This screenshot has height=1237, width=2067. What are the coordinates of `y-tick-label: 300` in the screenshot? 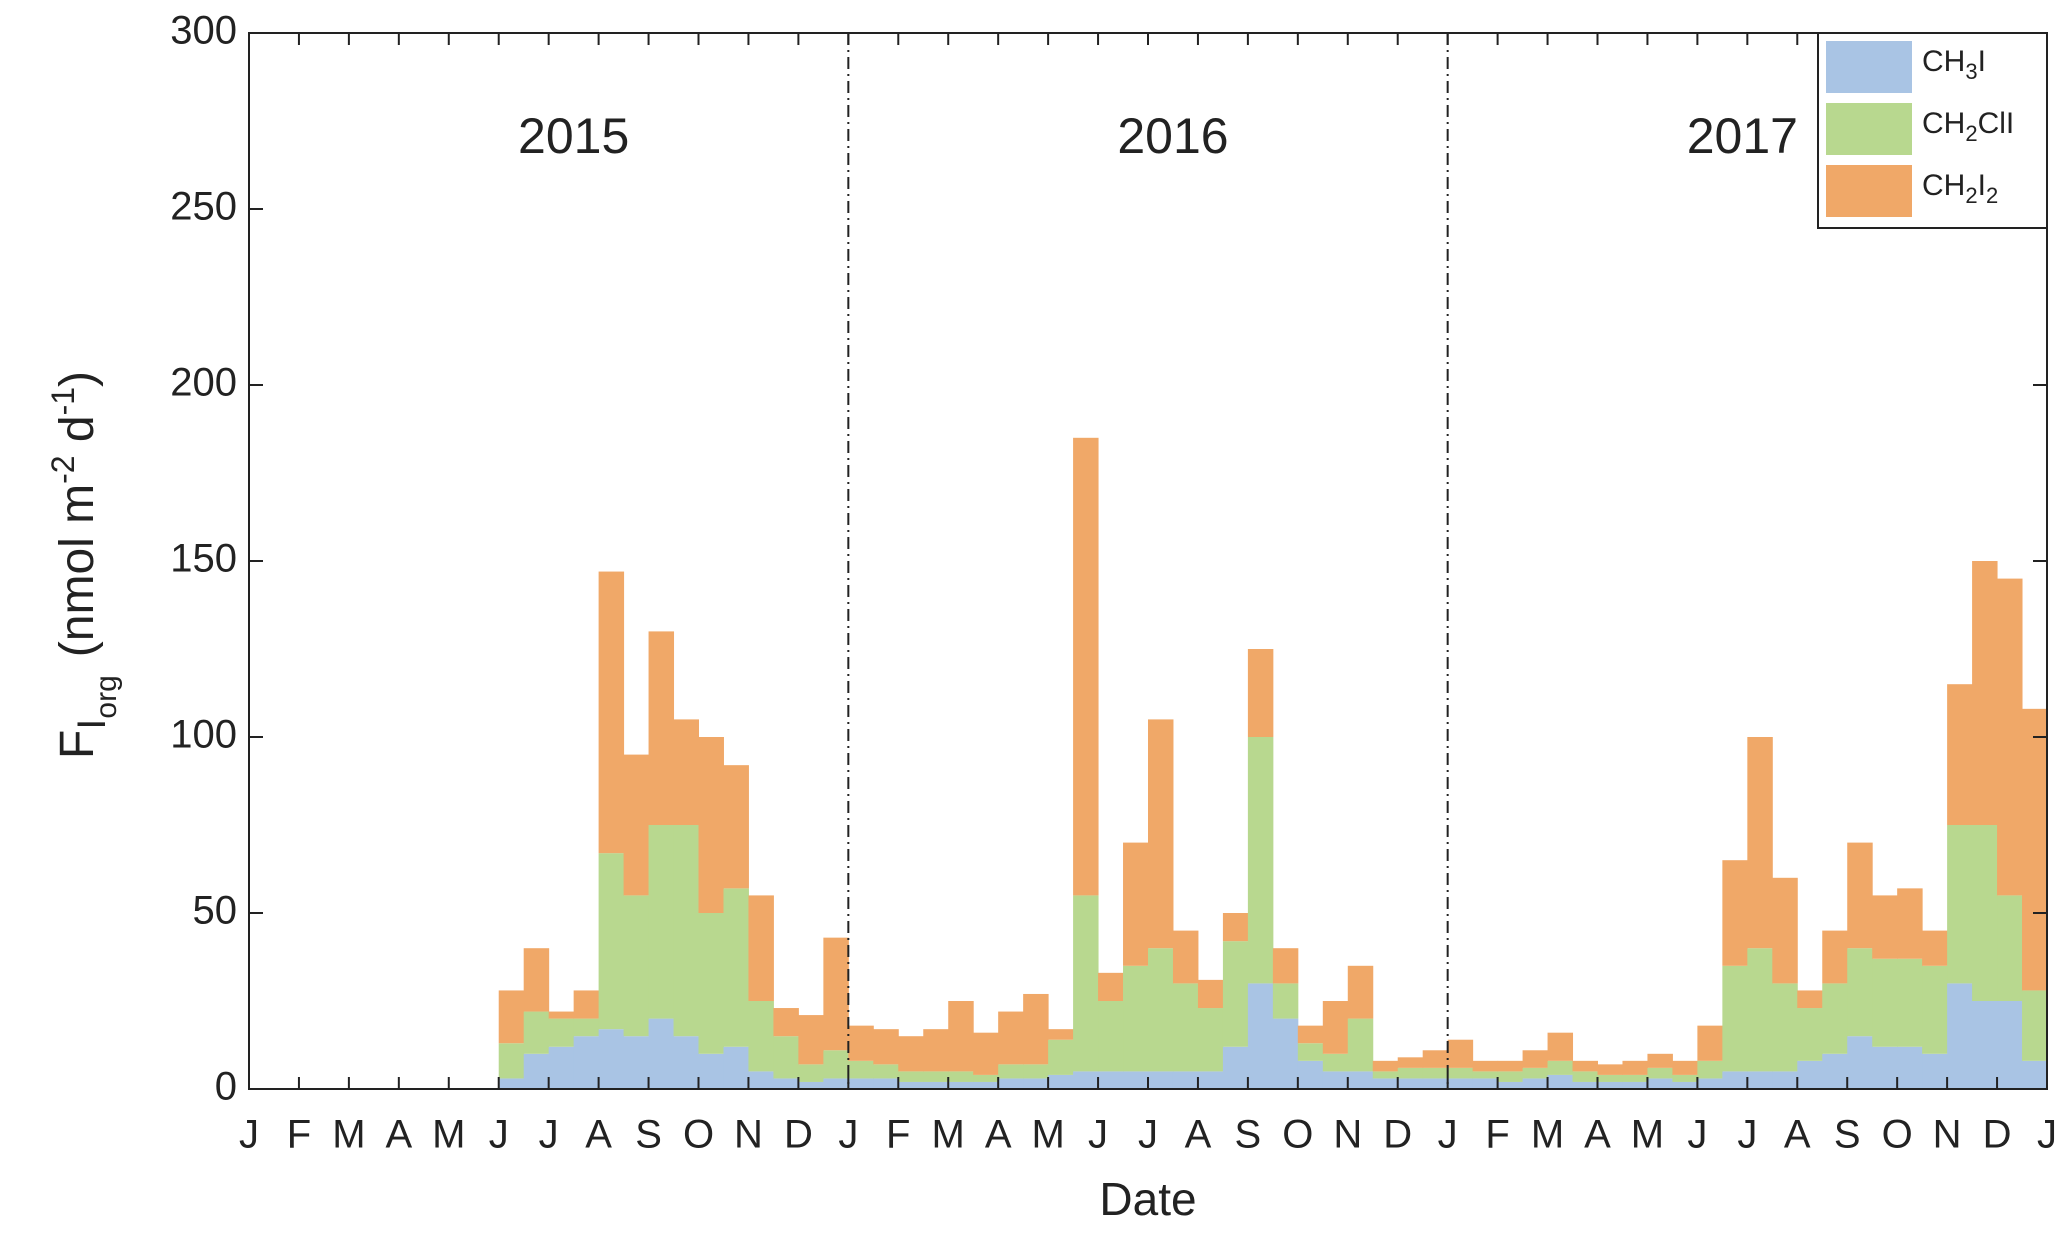 It's located at (203, 31).